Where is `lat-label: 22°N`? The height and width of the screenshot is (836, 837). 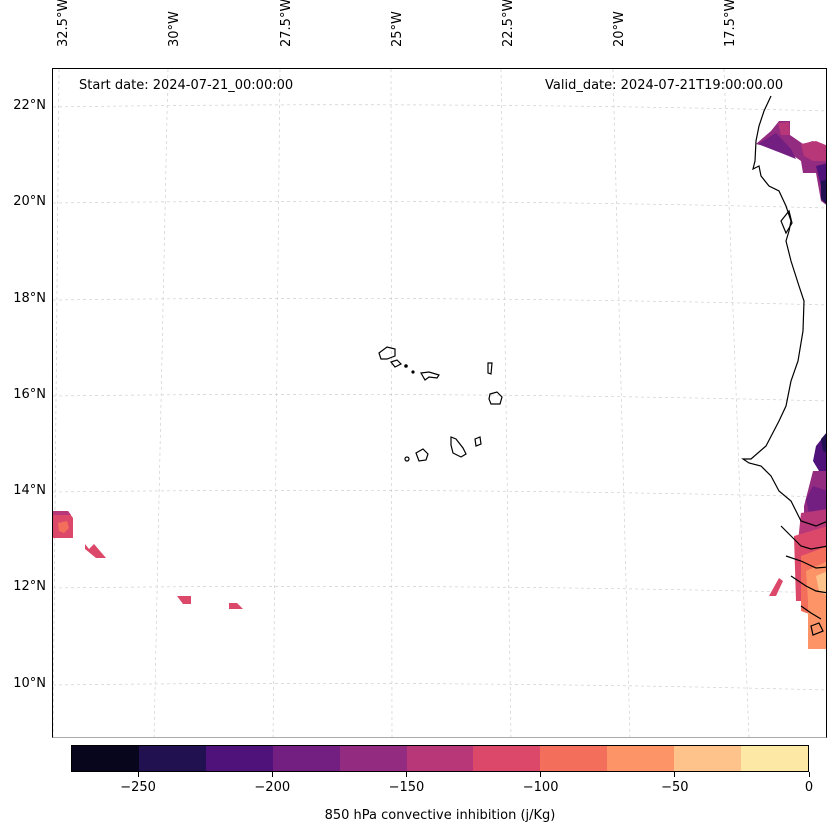 lat-label: 22°N is located at coordinates (29, 105).